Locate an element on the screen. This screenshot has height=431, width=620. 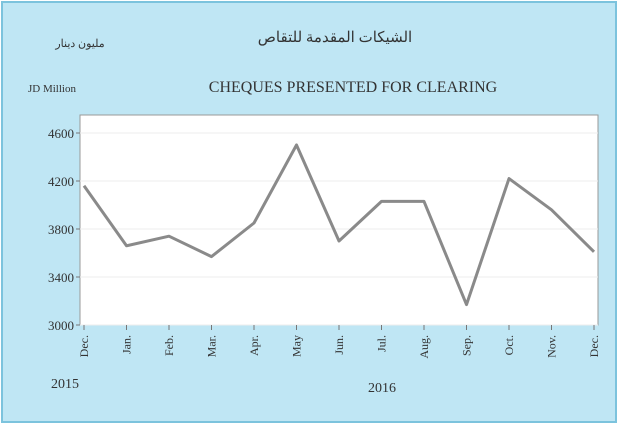
year-label: 2016 is located at coordinates (382, 388).